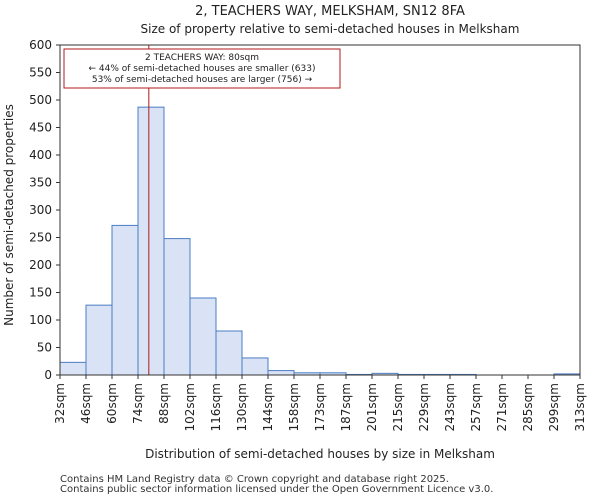 The height and width of the screenshot is (500, 600). Describe the element at coordinates (40, 100) in the screenshot. I see `y-tick-label: 500` at that location.